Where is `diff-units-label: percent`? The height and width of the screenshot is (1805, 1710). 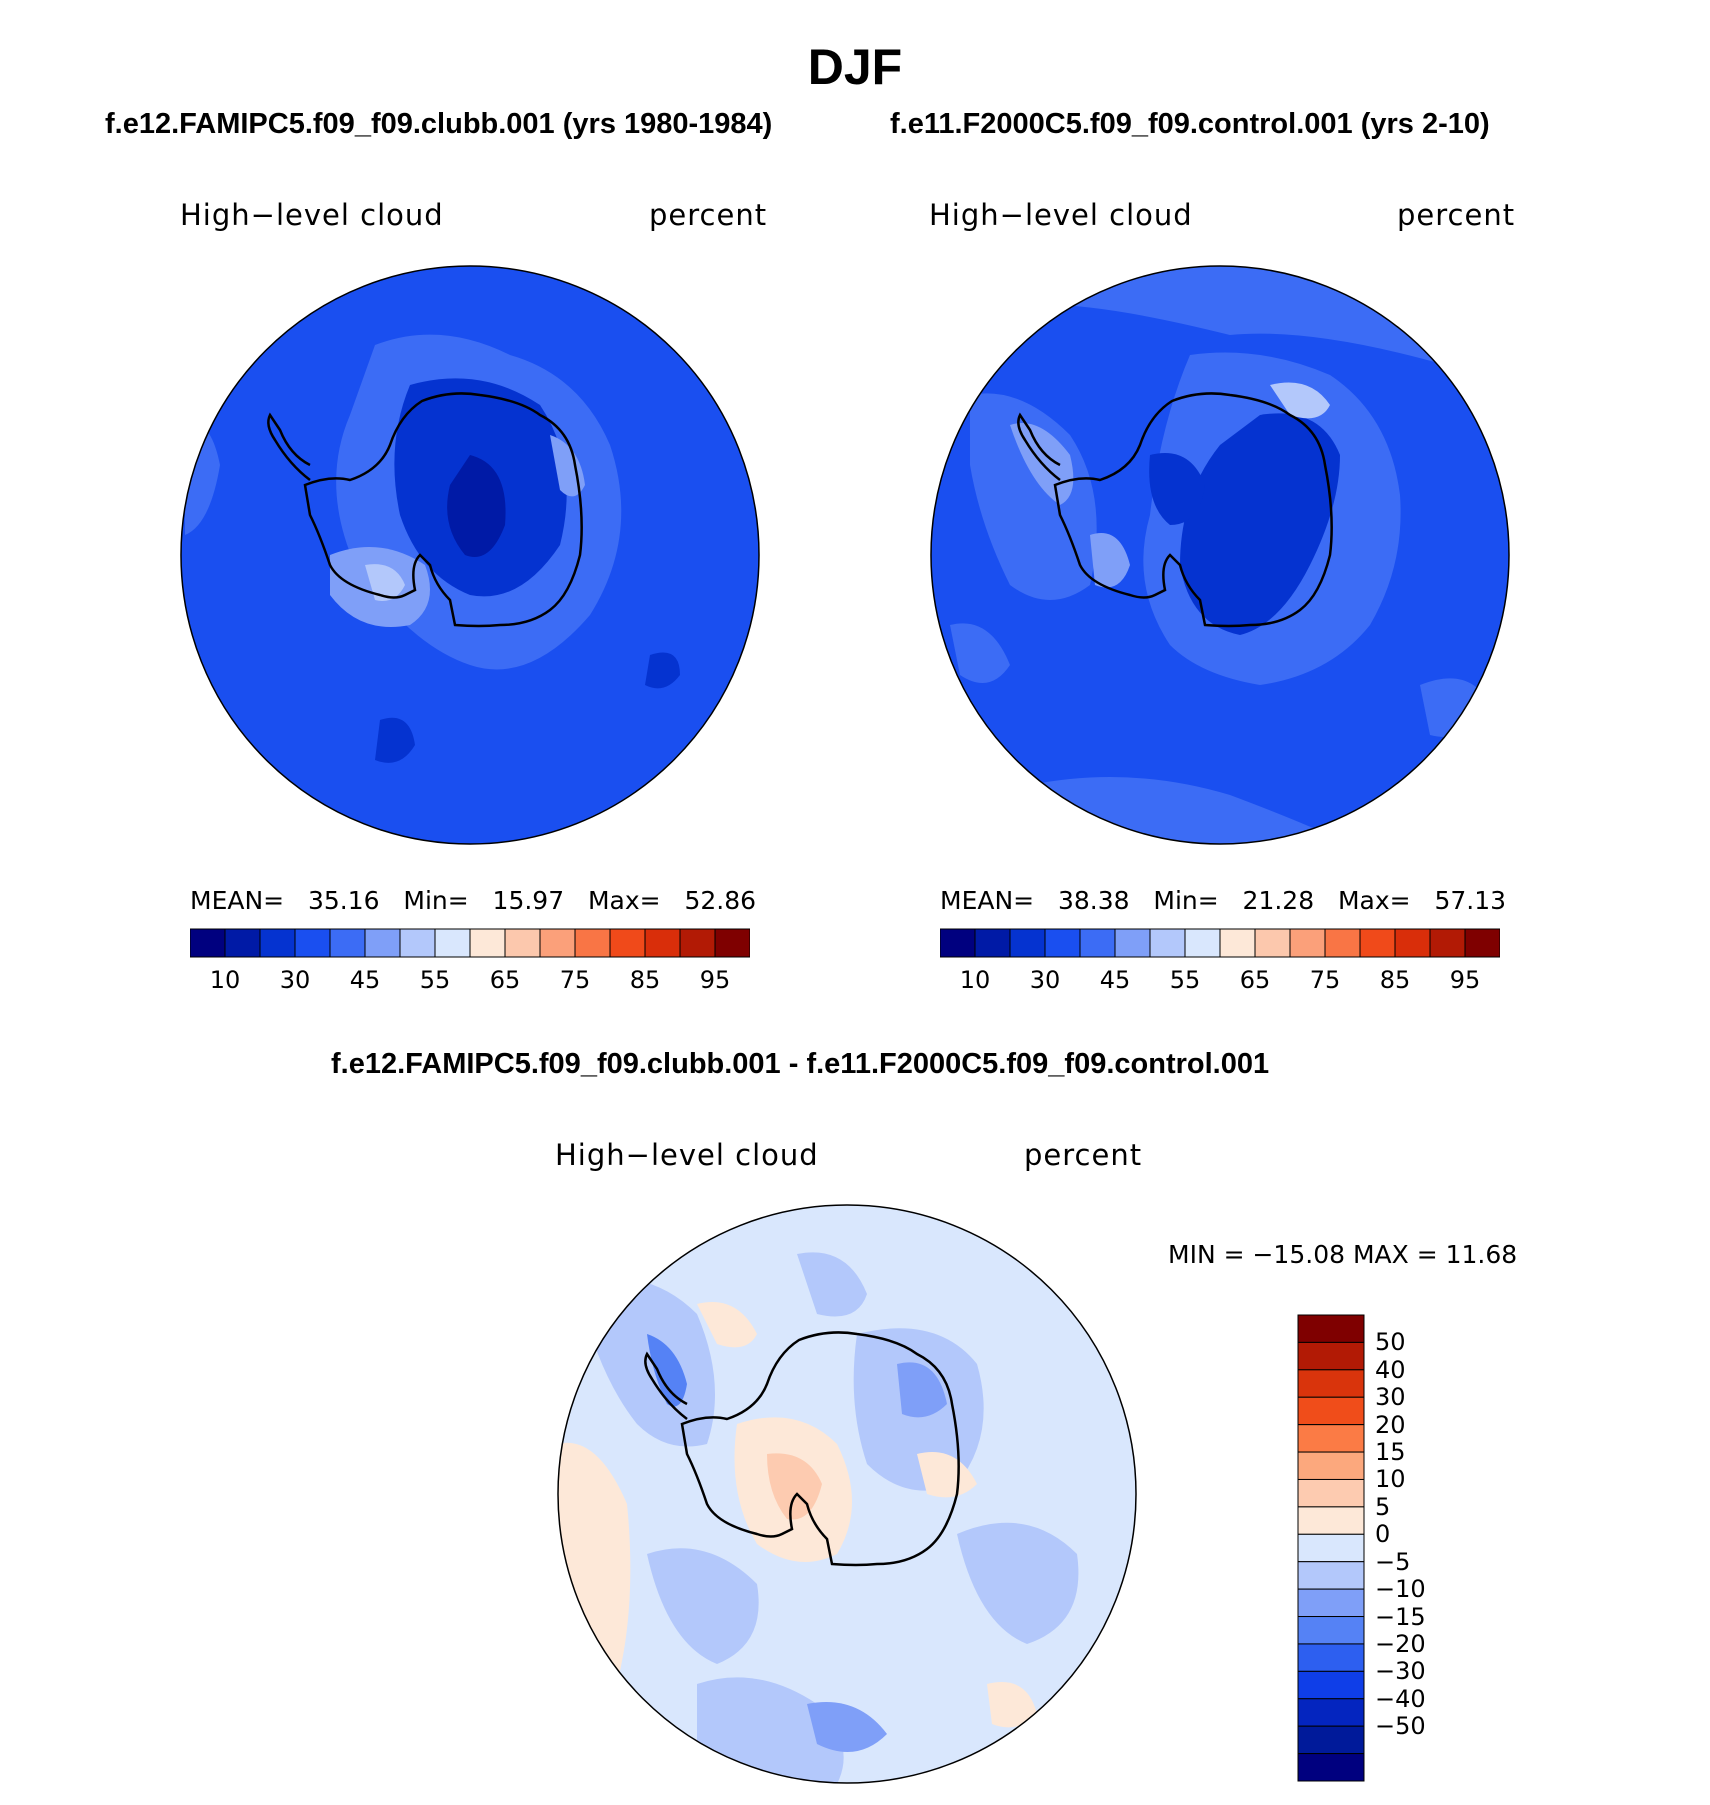
diff-units-label: percent is located at coordinates (1083, 1155).